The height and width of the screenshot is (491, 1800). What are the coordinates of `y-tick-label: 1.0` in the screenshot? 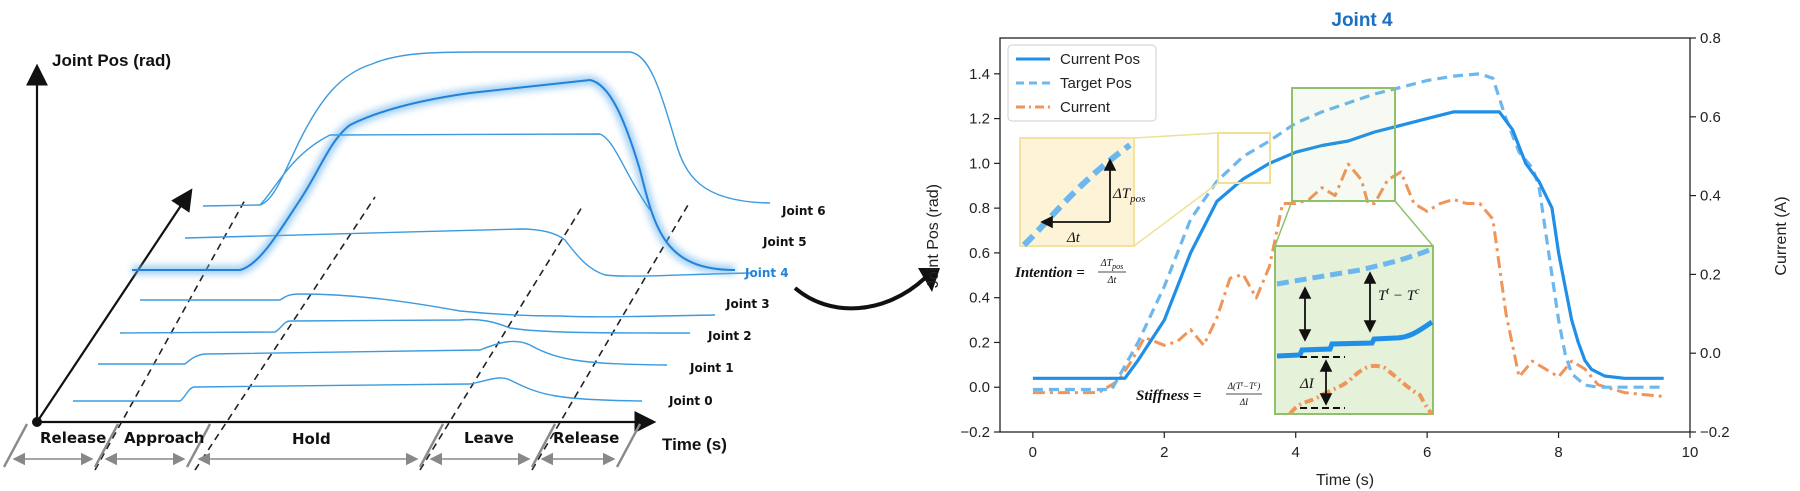 It's located at (979, 163).